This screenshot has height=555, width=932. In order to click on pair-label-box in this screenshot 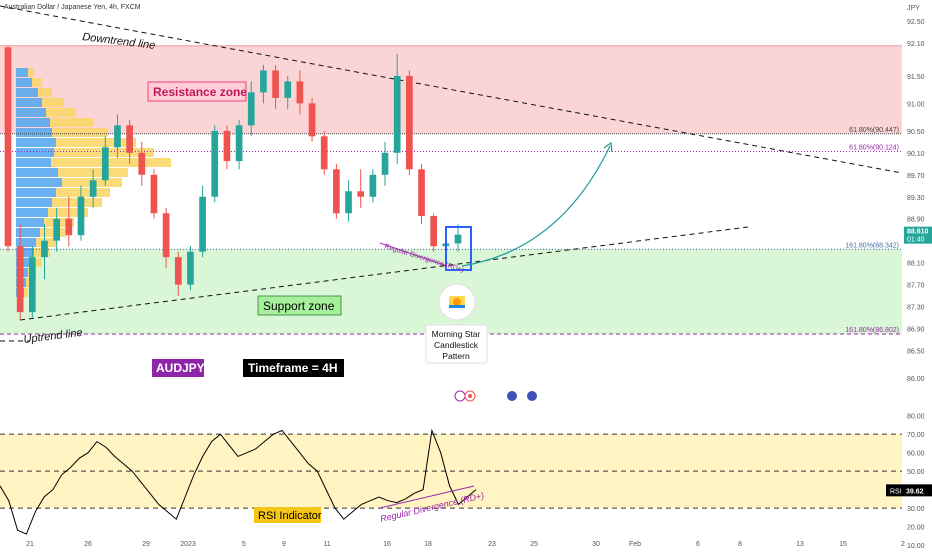, I will do `click(178, 368)`.